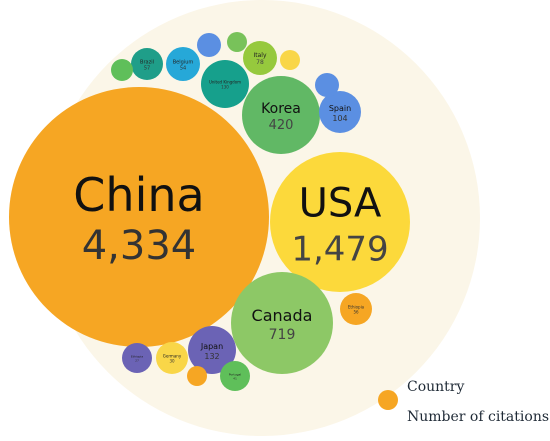 The image size is (550, 441). Describe the element at coordinates (281, 125) in the screenshot. I see `bubble-value-label: 420` at that location.